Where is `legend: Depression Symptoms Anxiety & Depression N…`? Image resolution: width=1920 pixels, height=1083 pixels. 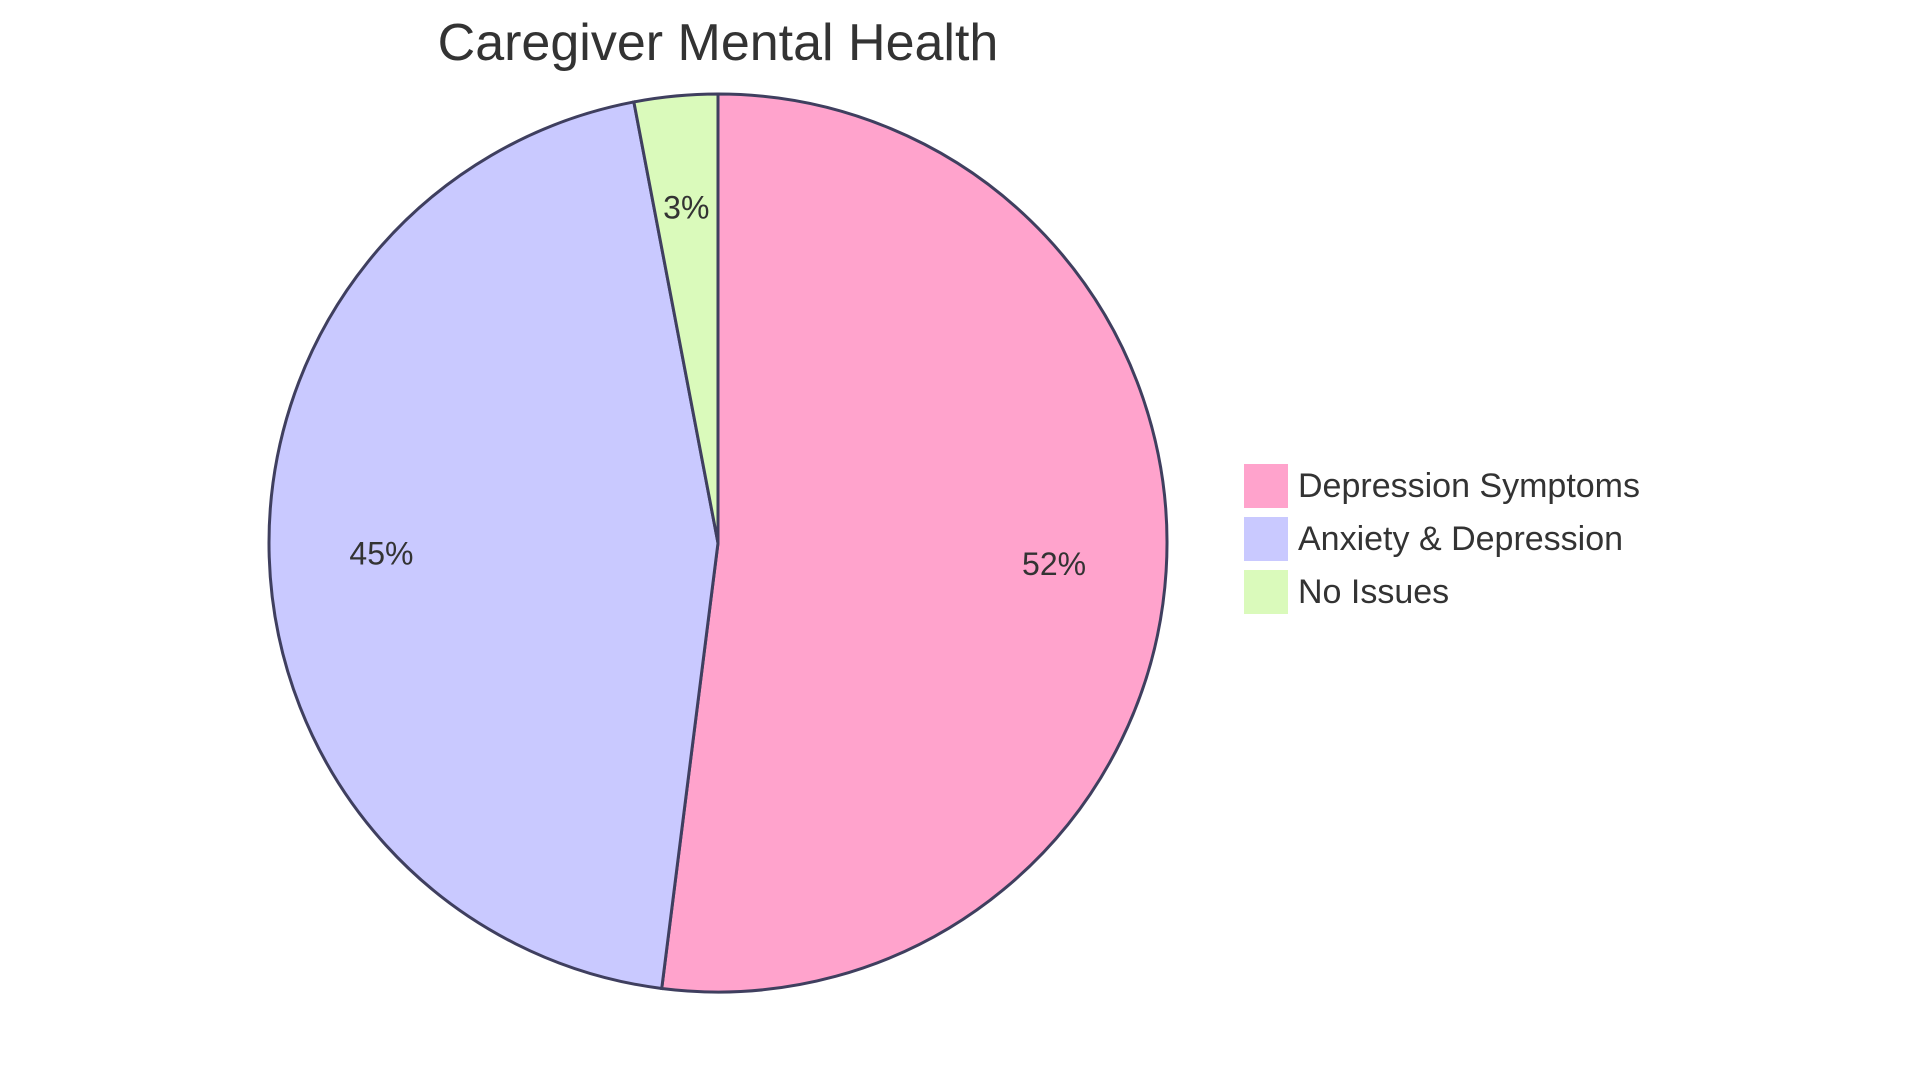 legend: Depression Symptoms Anxiety & Depression N… is located at coordinates (1442, 539).